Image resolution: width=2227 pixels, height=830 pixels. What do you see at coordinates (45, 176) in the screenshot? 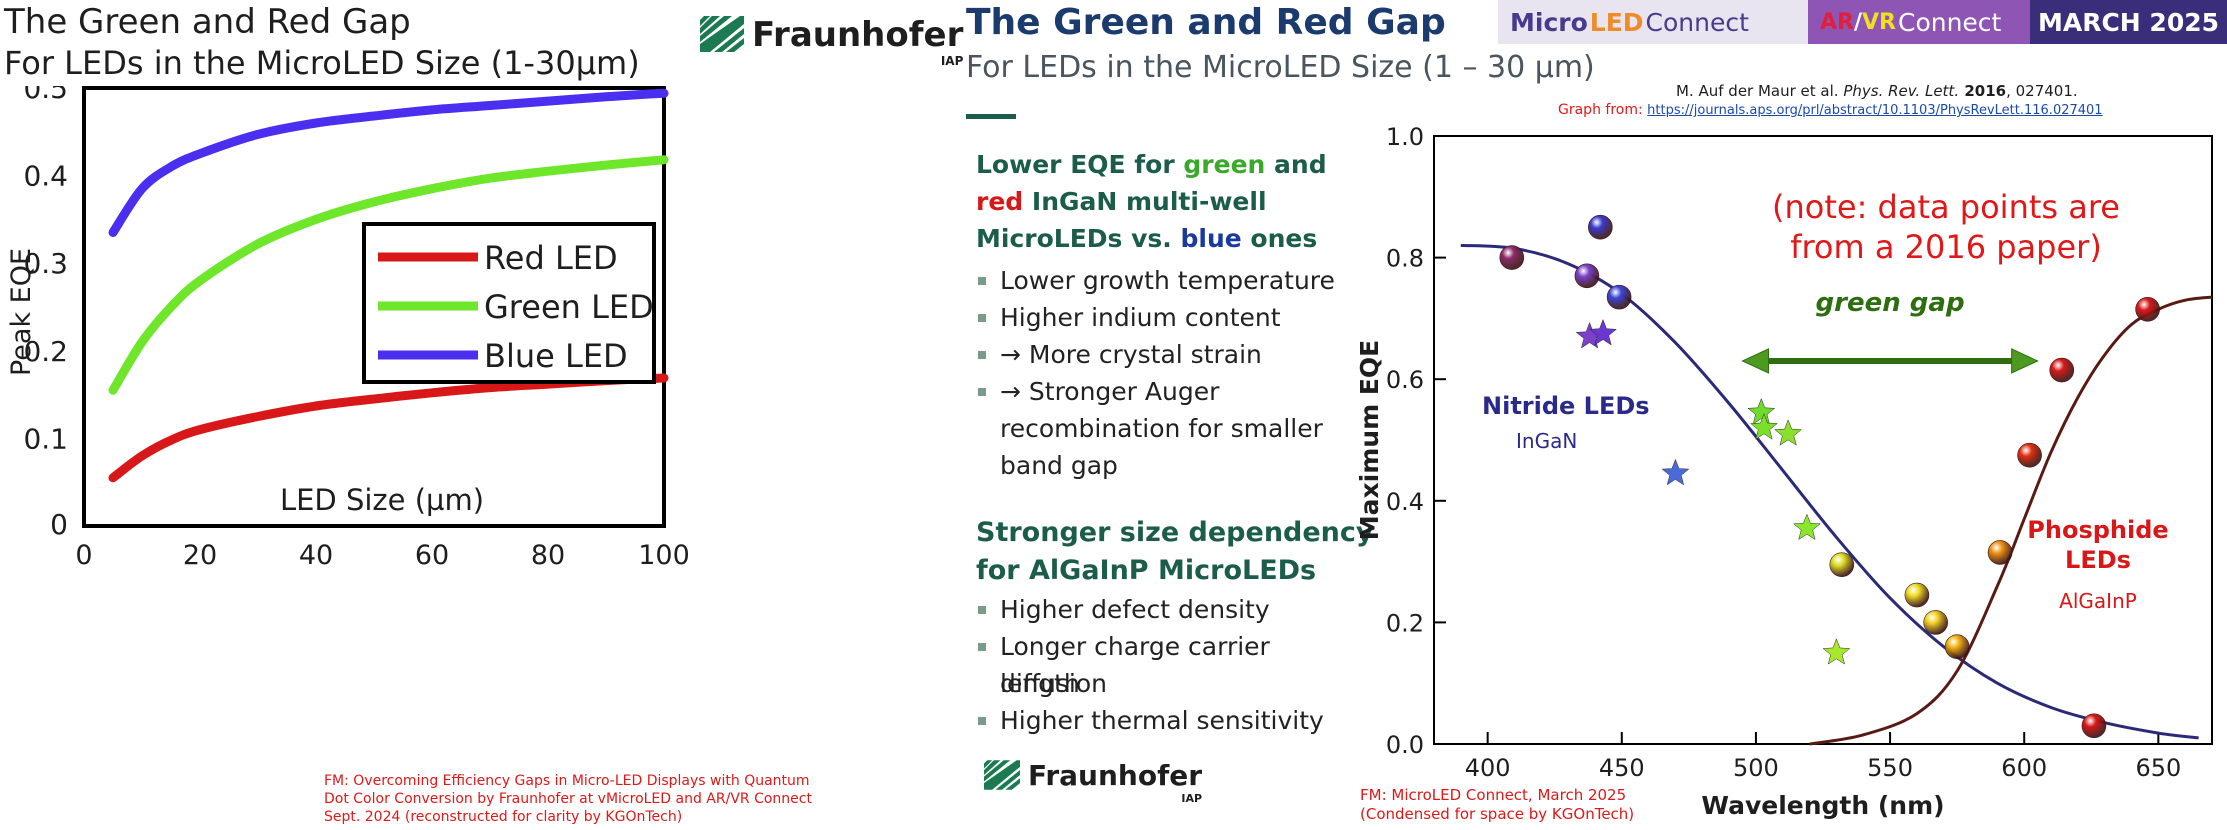
I see `y-tick-label: 0.4` at bounding box center [45, 176].